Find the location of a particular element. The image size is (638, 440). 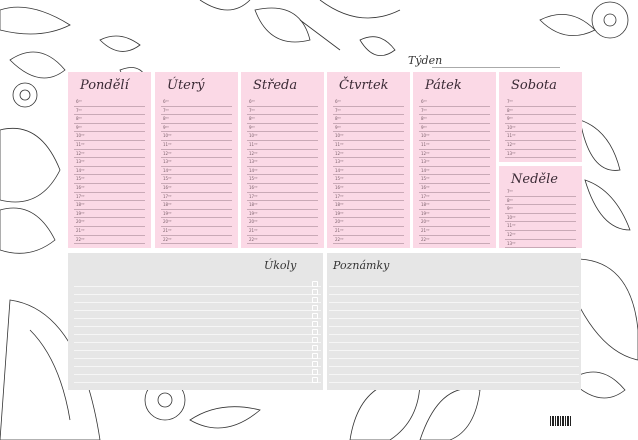

day-column-0: Sobota 7⁰⁰ 8⁰⁰ 9⁰⁰ 10⁰⁰ 11⁰⁰ 12⁰⁰ 13⁰⁰ is located at coordinates (540, 117).